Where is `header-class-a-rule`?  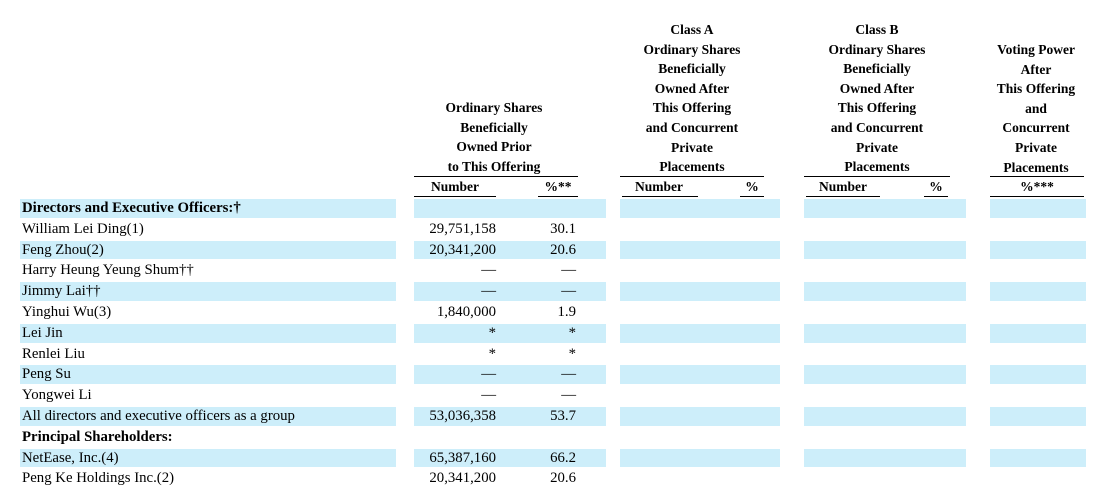
header-class-a-rule is located at coordinates (692, 176).